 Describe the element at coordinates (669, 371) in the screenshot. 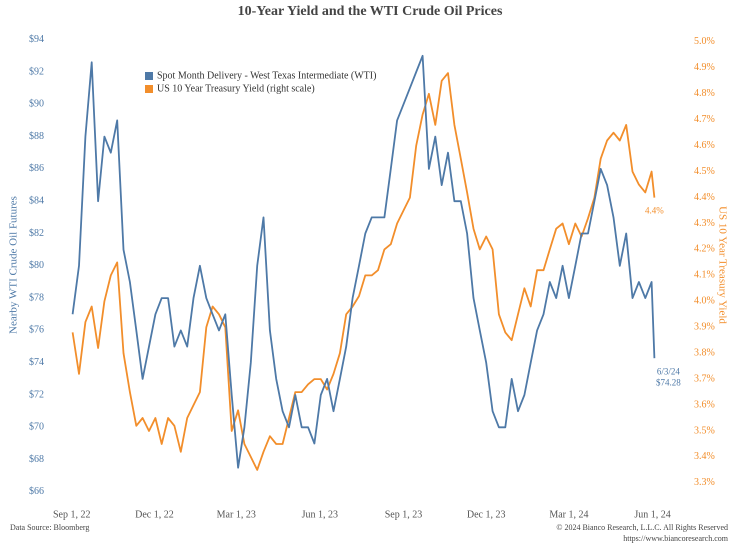

I see `annotation: 6/3/24` at that location.